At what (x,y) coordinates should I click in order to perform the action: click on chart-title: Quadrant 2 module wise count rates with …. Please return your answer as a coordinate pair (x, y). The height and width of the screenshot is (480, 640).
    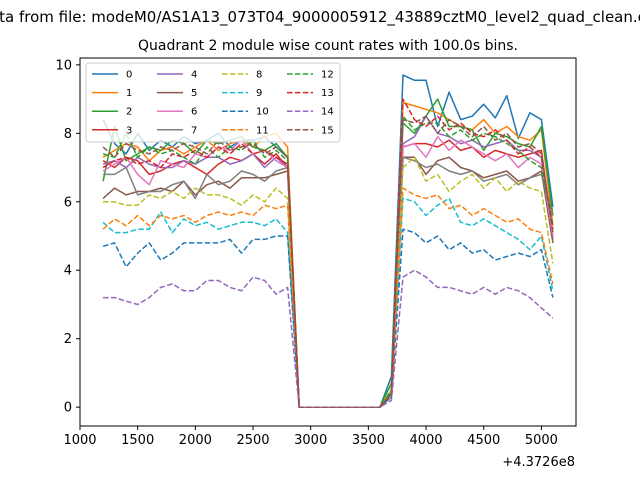
    Looking at the image, I should click on (328, 46).